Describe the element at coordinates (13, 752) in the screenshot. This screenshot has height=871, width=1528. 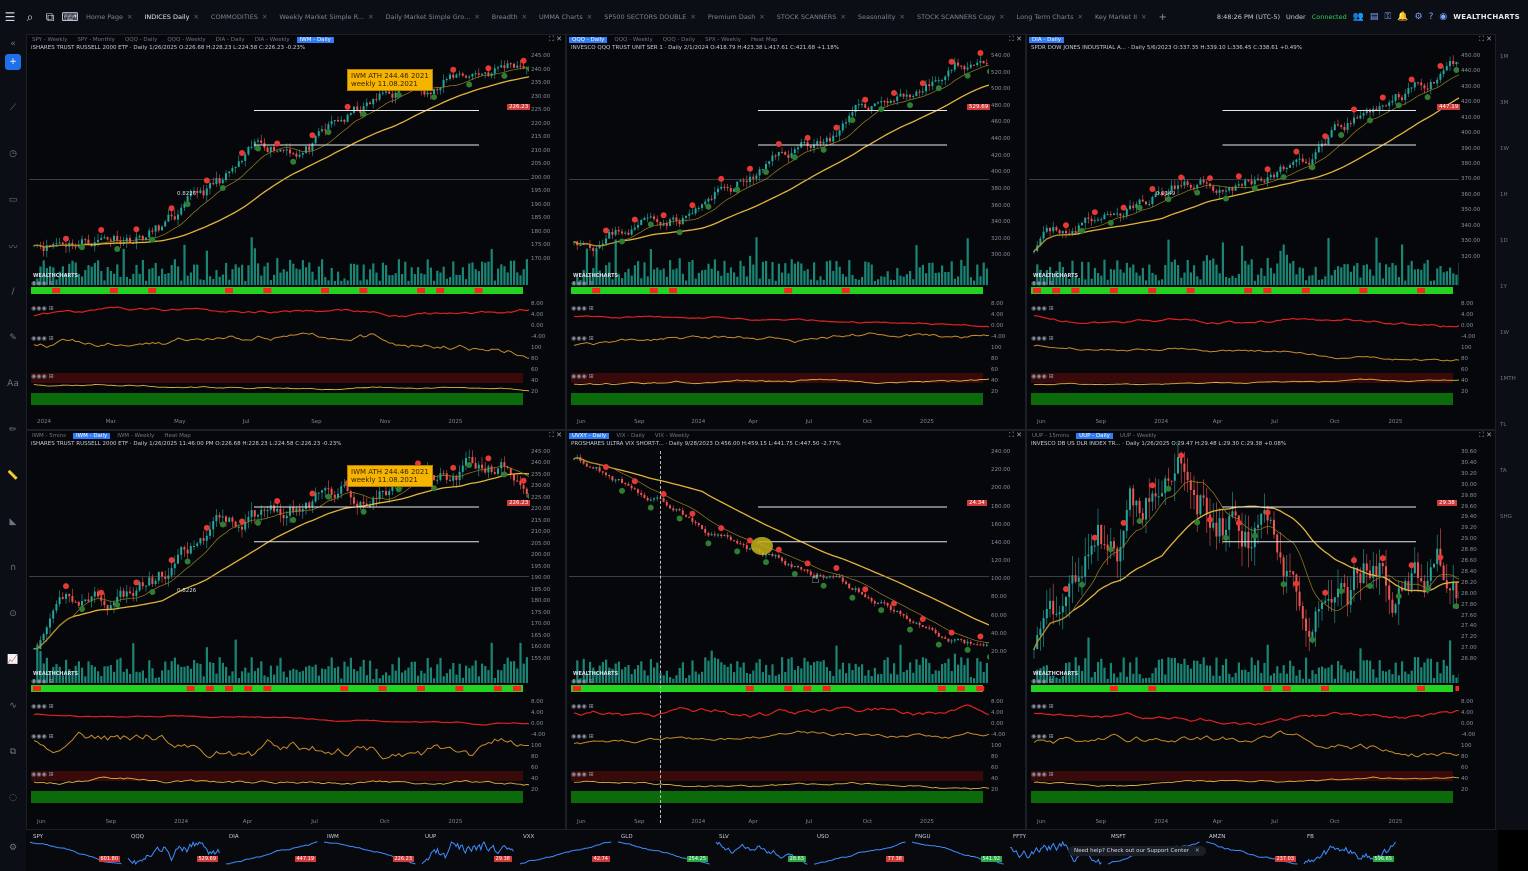
I see `copy-tool-icon: ⧉` at that location.